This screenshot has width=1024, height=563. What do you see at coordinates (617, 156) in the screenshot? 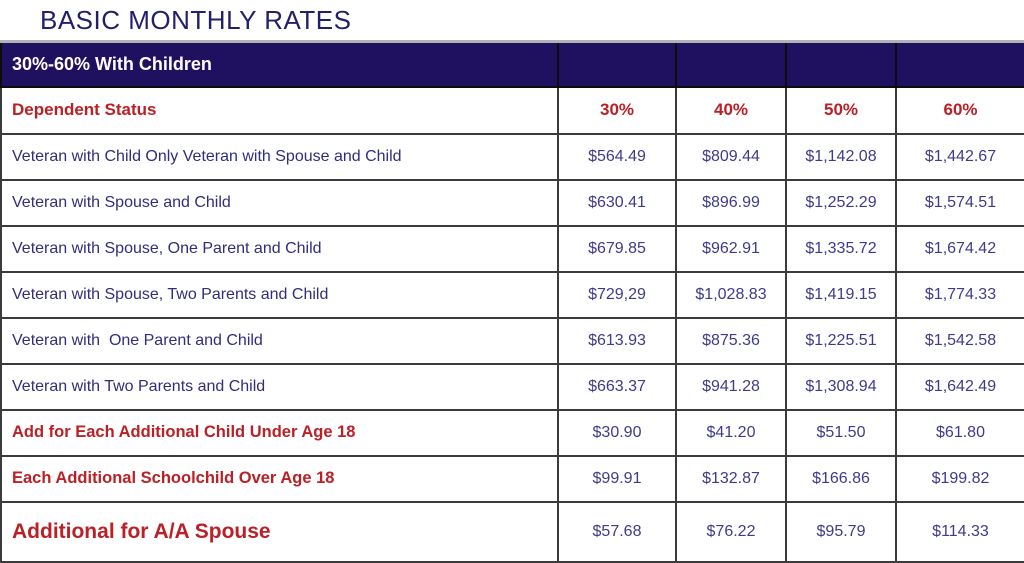
I see `rate-cell: $564.49` at bounding box center [617, 156].